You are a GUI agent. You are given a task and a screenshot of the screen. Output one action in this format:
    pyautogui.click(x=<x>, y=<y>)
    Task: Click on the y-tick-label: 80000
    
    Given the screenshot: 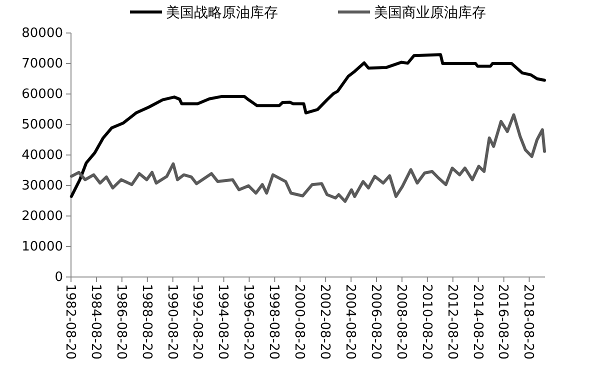 What is the action you would take?
    pyautogui.click(x=42, y=34)
    